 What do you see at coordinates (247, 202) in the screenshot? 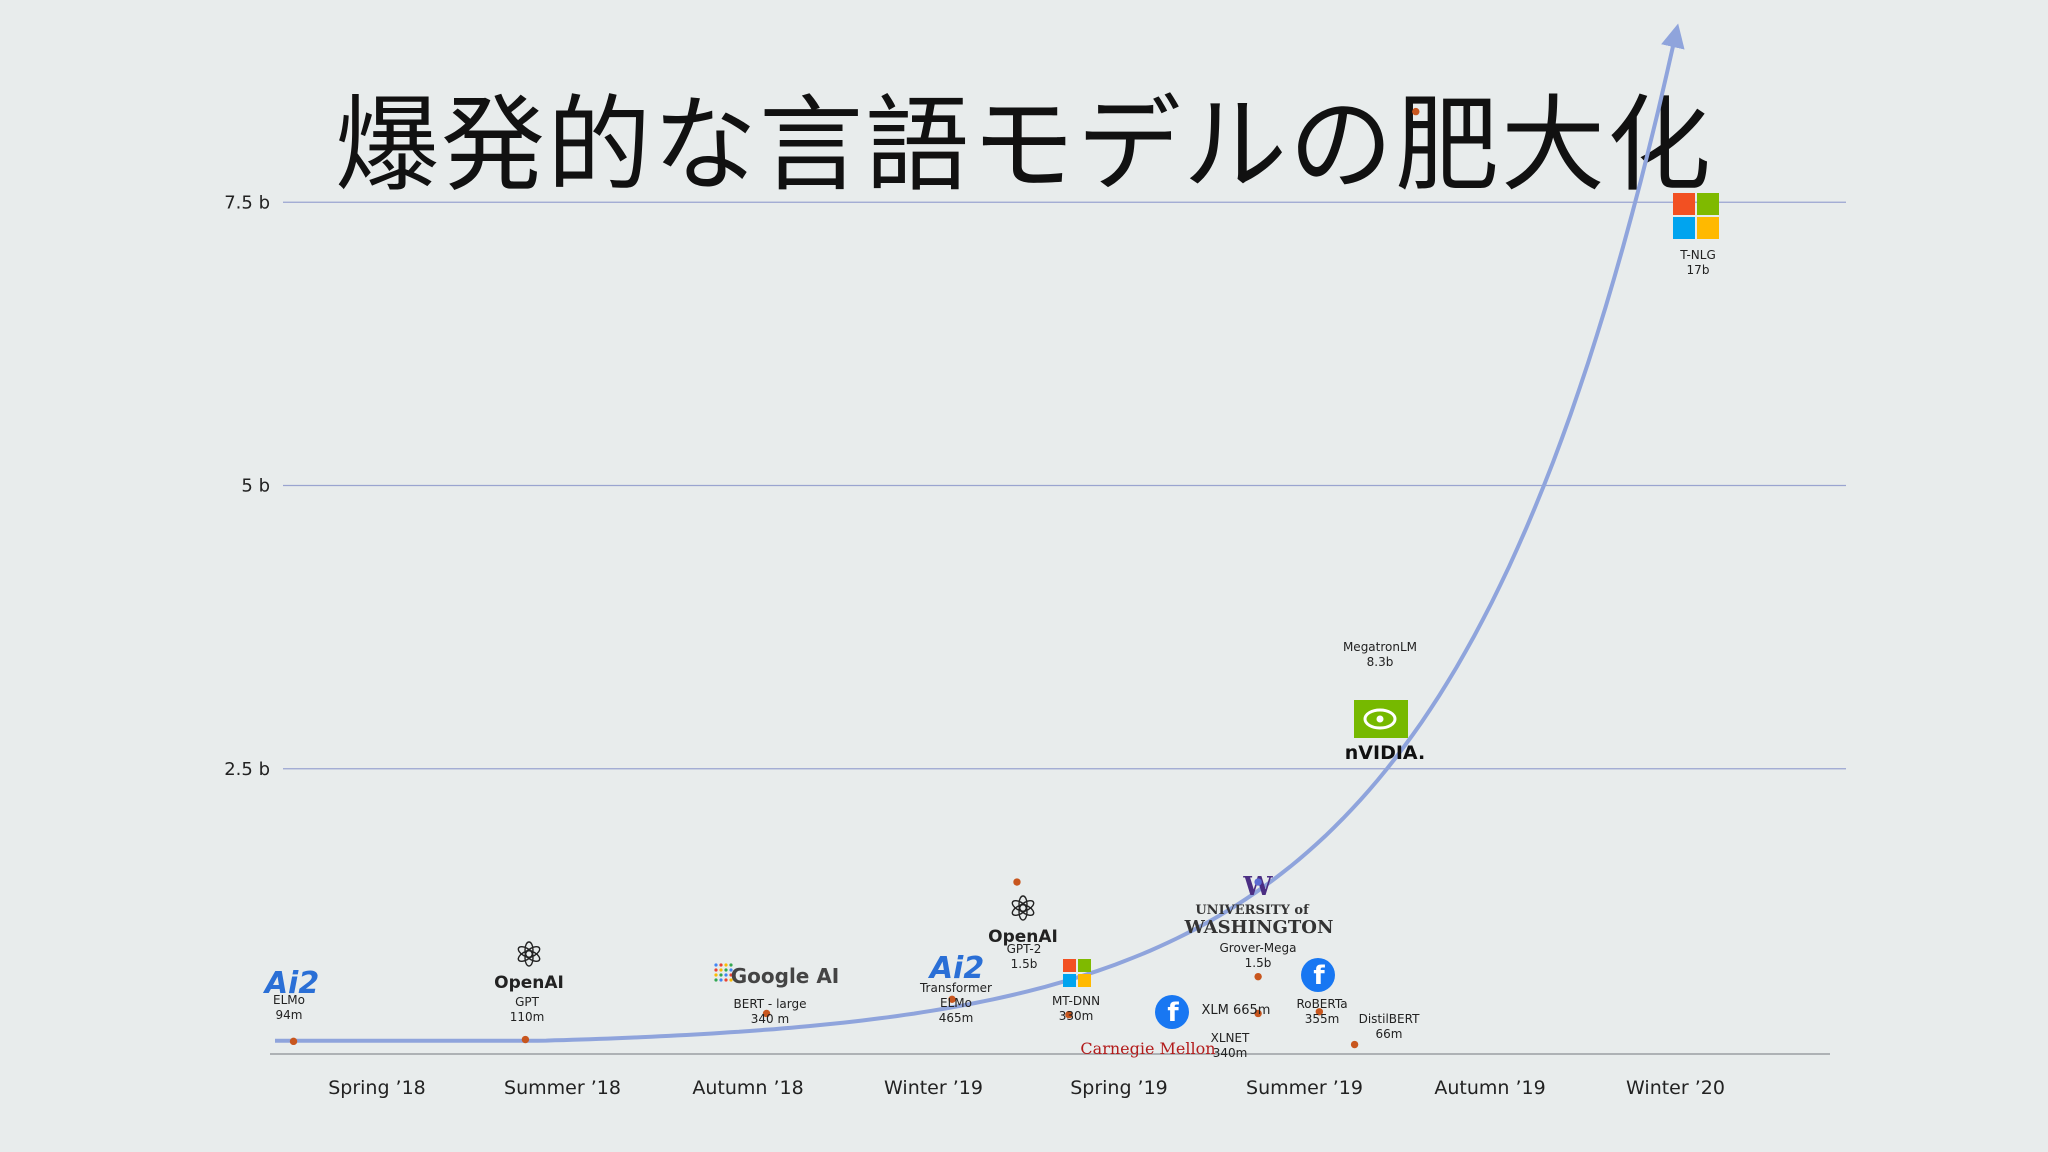
I see `y-tick-label: 7.5 b` at bounding box center [247, 202].